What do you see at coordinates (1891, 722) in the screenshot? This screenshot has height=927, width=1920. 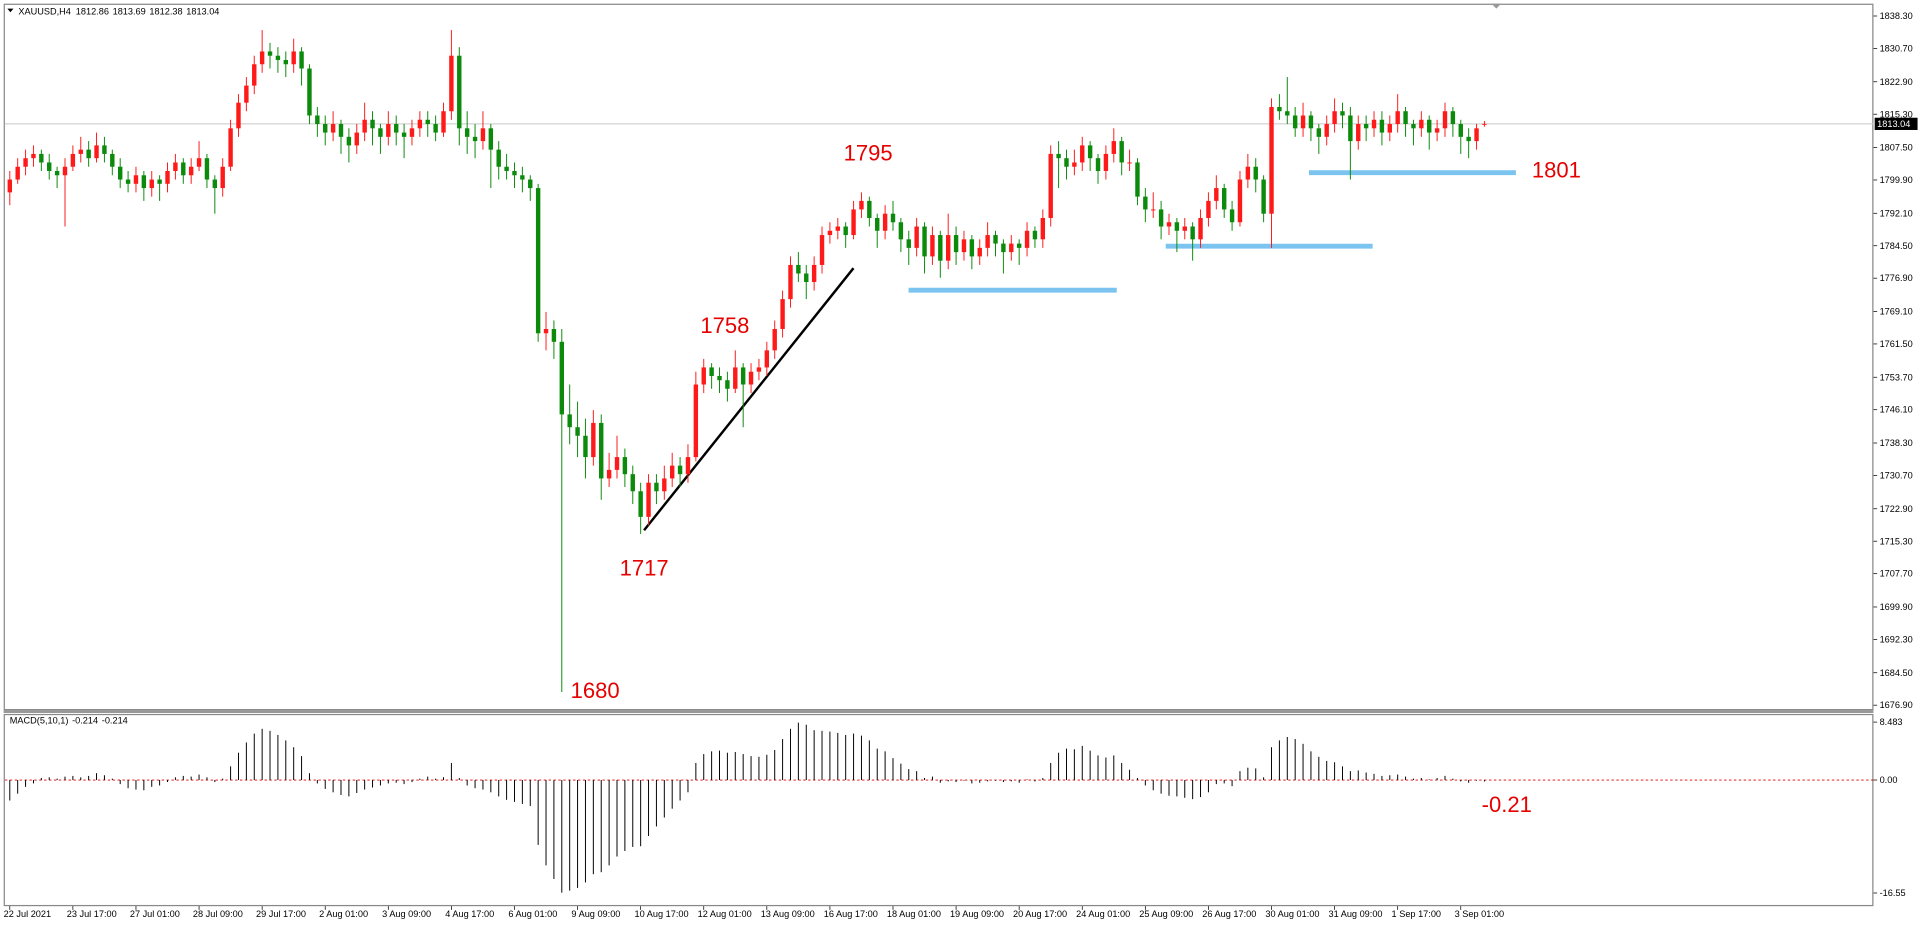 I see `macd-y-tick-label: 8.483` at bounding box center [1891, 722].